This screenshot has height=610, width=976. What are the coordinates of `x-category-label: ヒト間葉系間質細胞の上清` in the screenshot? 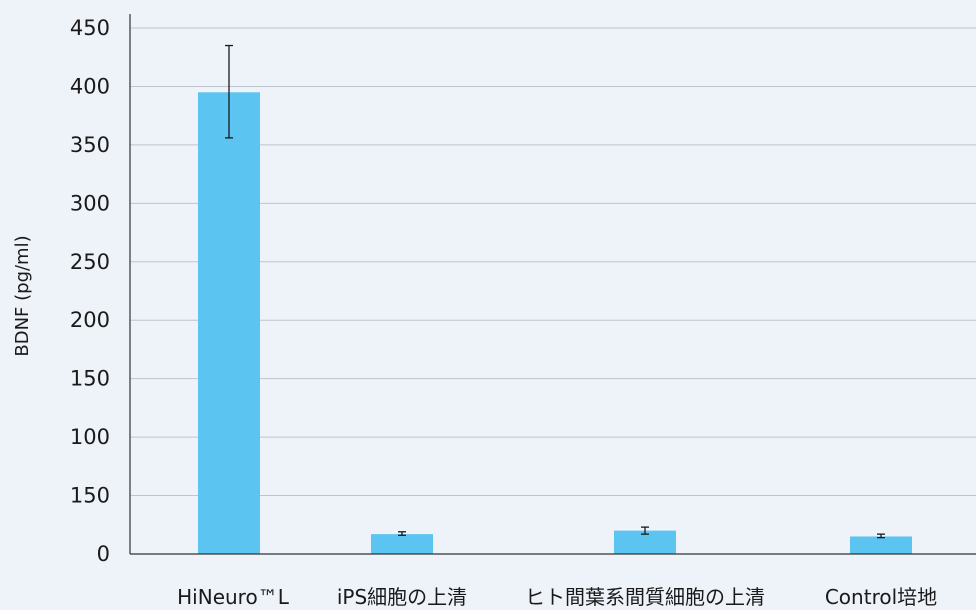 It's located at (645, 597).